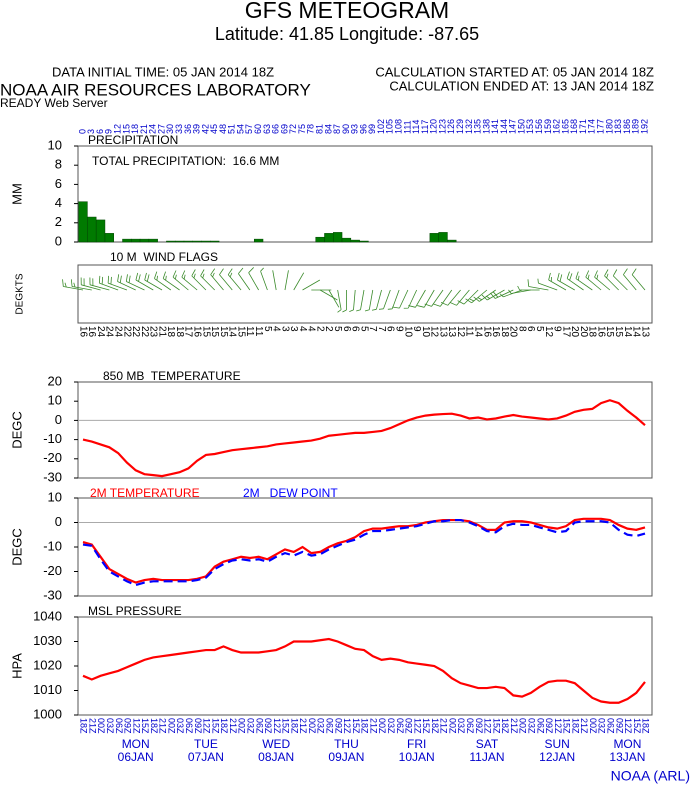 The image size is (695, 787). I want to click on hour-label: 48, so click(223, 129).